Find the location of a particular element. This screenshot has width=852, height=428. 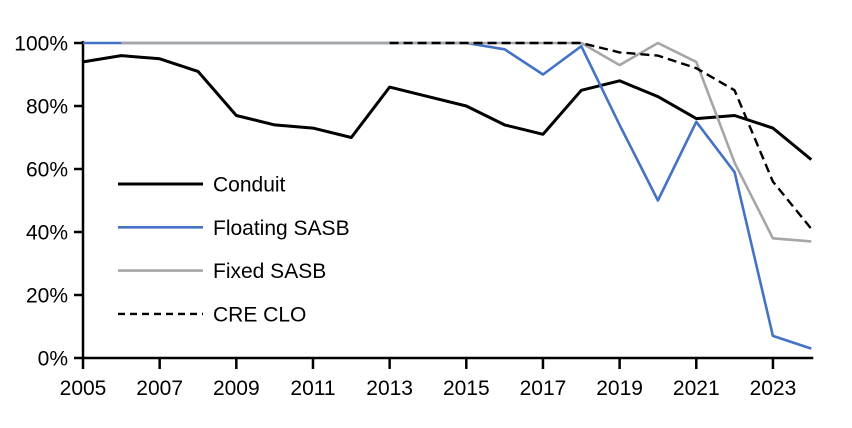

x-tick-label: 2013 is located at coordinates (389, 388).